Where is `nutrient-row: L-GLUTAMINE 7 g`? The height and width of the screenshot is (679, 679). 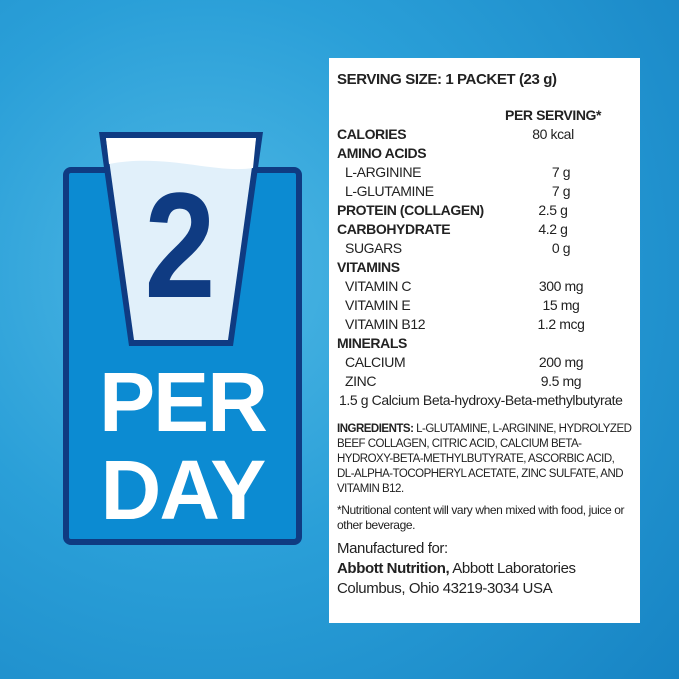 nutrient-row: L-GLUTAMINE 7 g is located at coordinates (485, 191).